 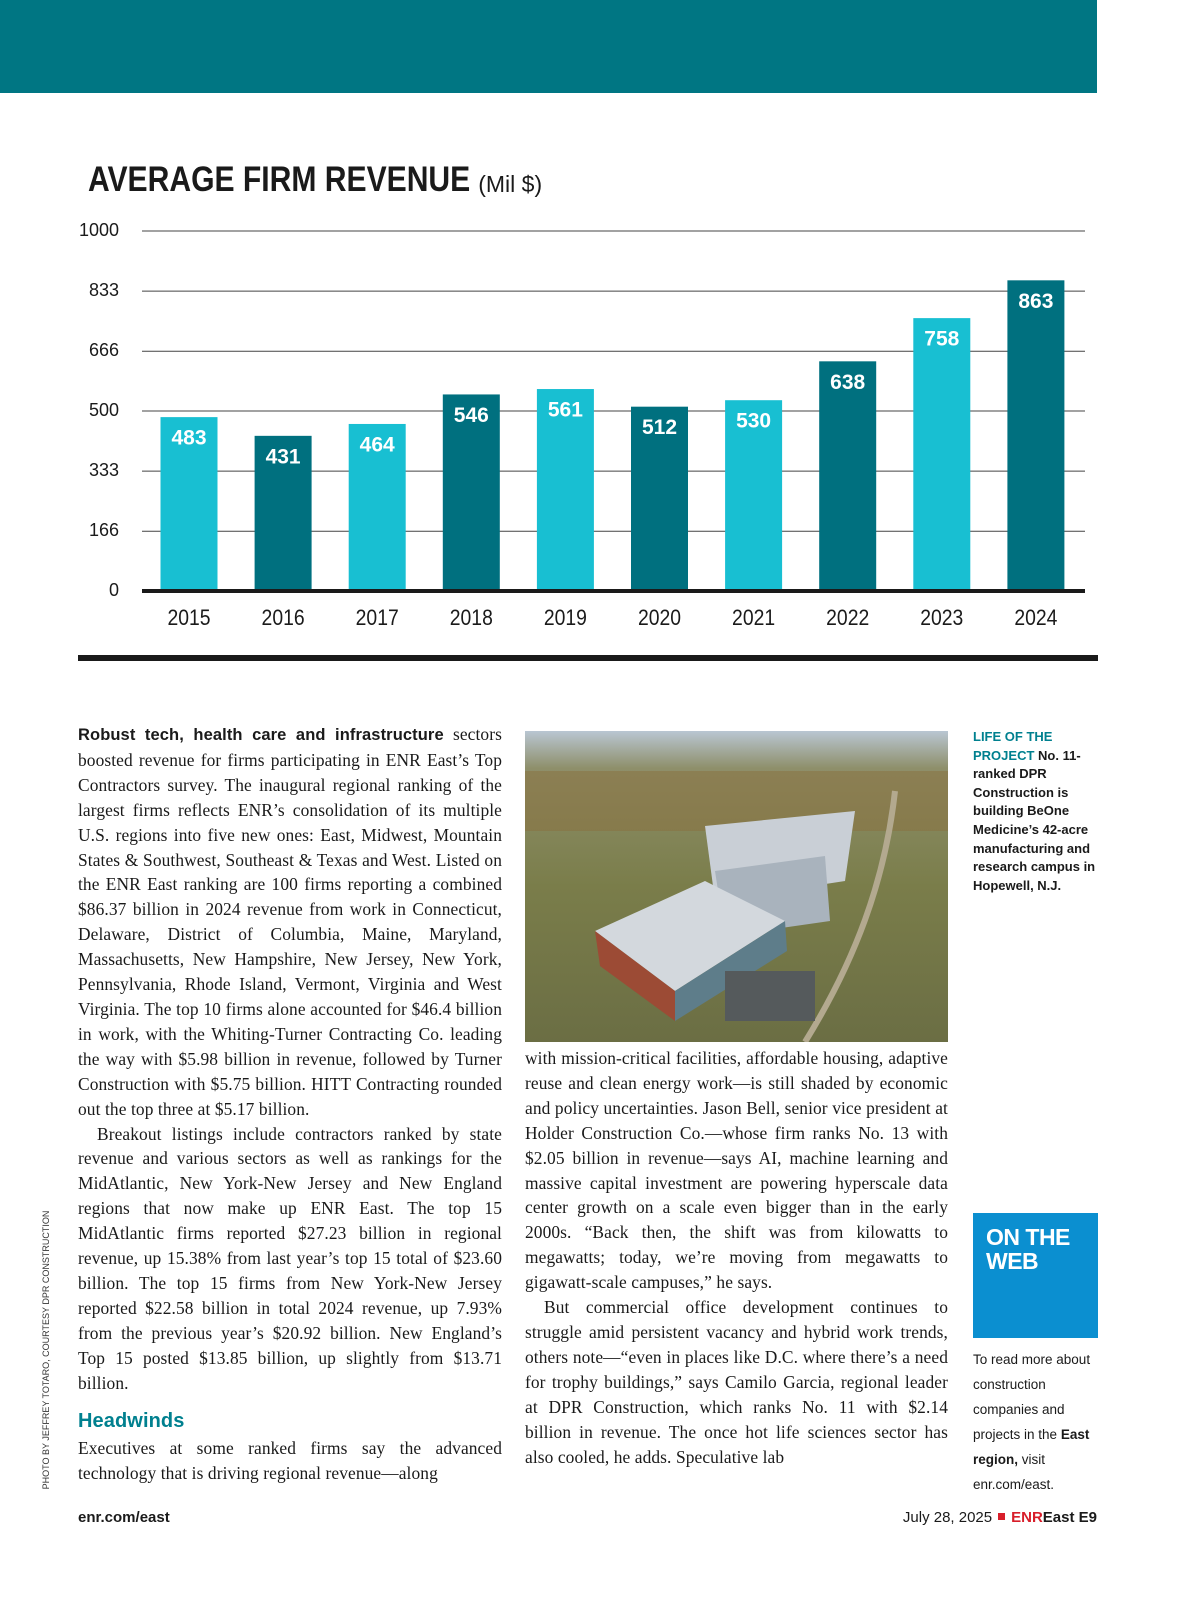 I want to click on x-tick-label: 2020, so click(x=659, y=618).